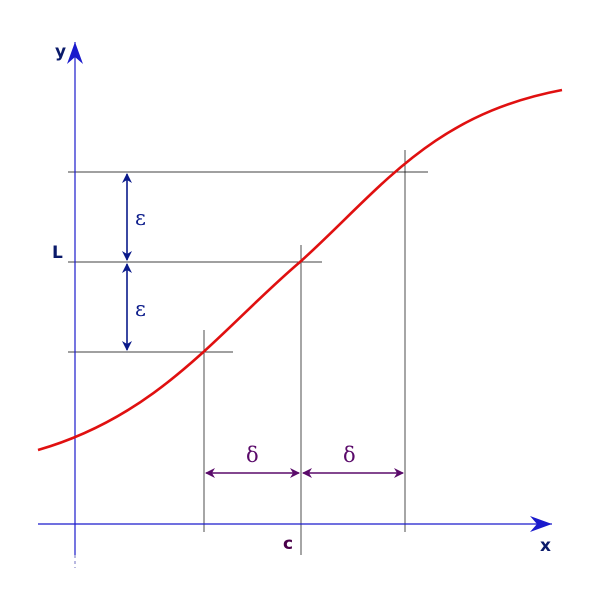 The width and height of the screenshot is (600, 600). I want to click on y-axis-label: y, so click(60, 52).